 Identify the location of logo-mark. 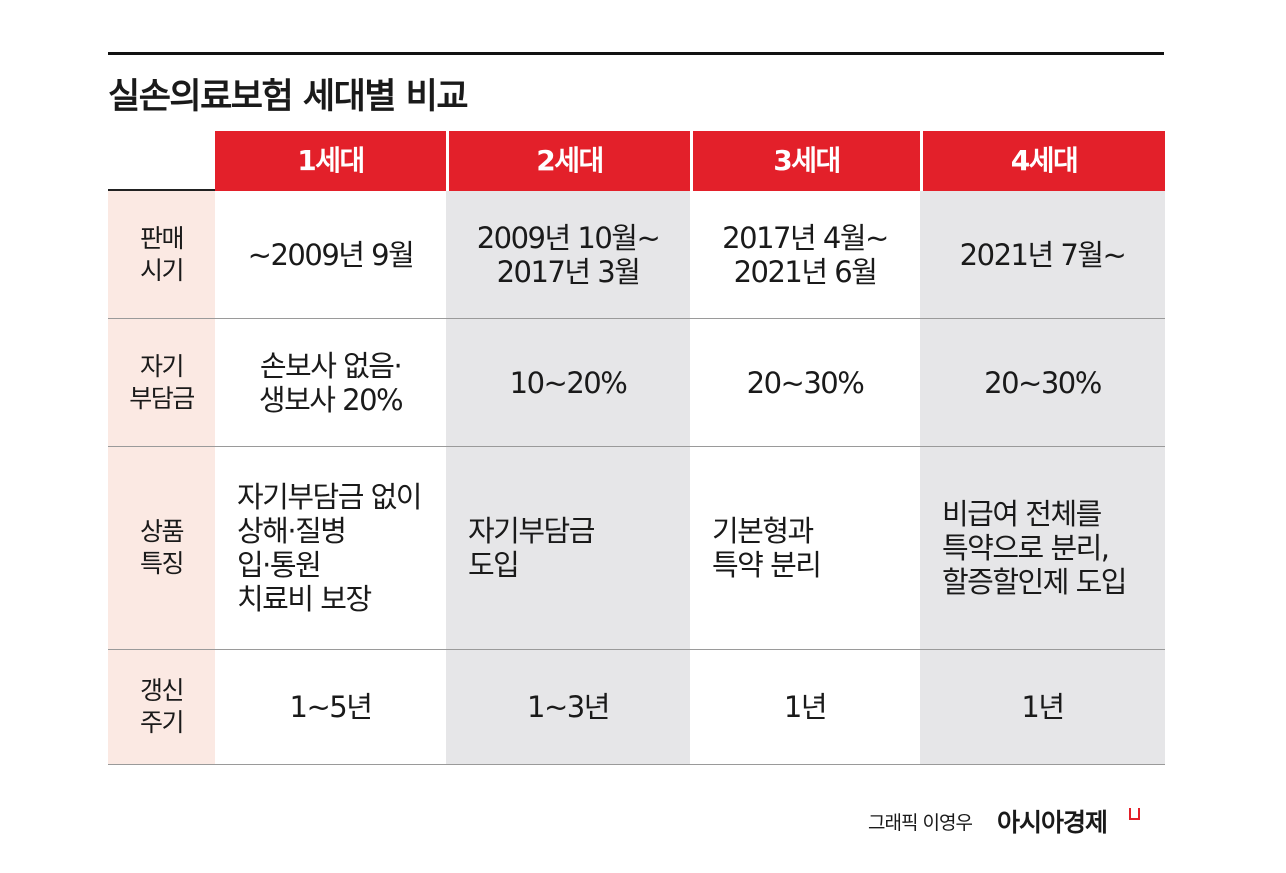
(1134, 814).